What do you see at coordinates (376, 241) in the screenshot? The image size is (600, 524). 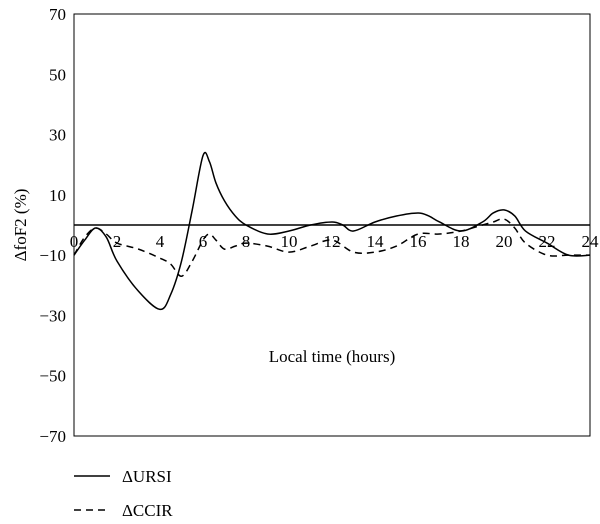 I see `x-tick-label: 14` at bounding box center [376, 241].